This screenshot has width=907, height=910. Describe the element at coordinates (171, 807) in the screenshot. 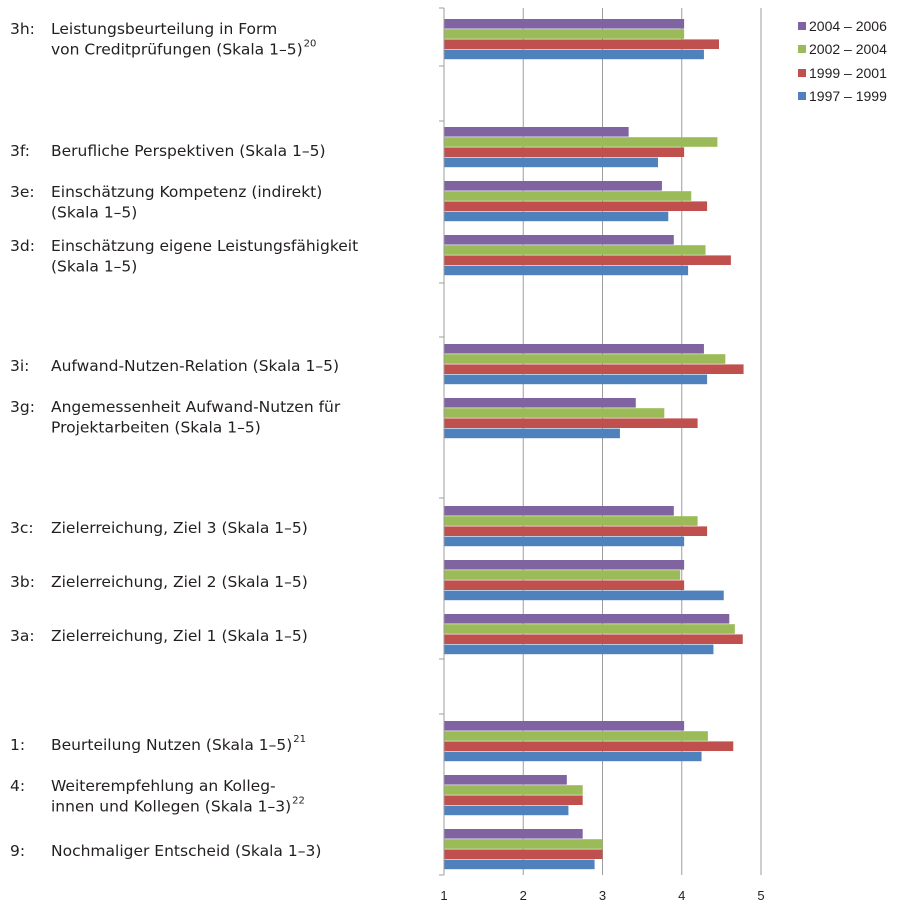

I see `category-label: innen und Kollegen (Skala 1–3)` at that location.